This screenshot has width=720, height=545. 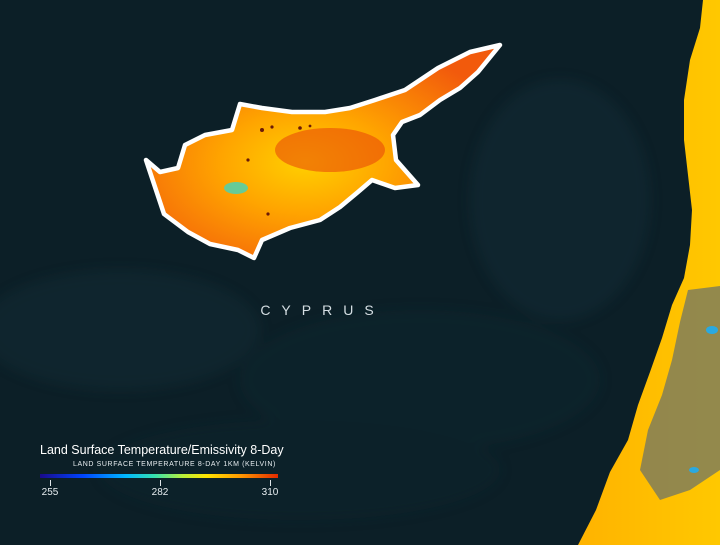 I want to click on region-label: CYPRUS, so click(x=322, y=310).